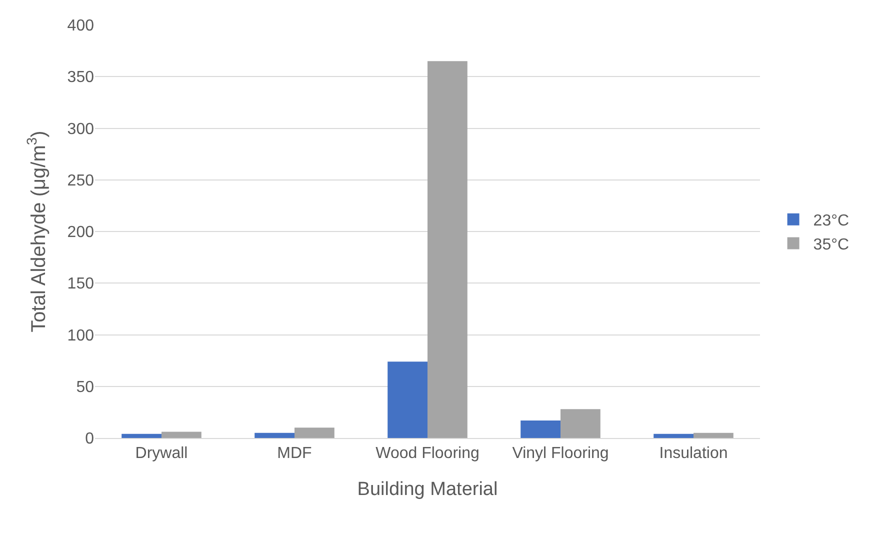 The image size is (880, 533). I want to click on legend-label: 35°C, so click(831, 245).